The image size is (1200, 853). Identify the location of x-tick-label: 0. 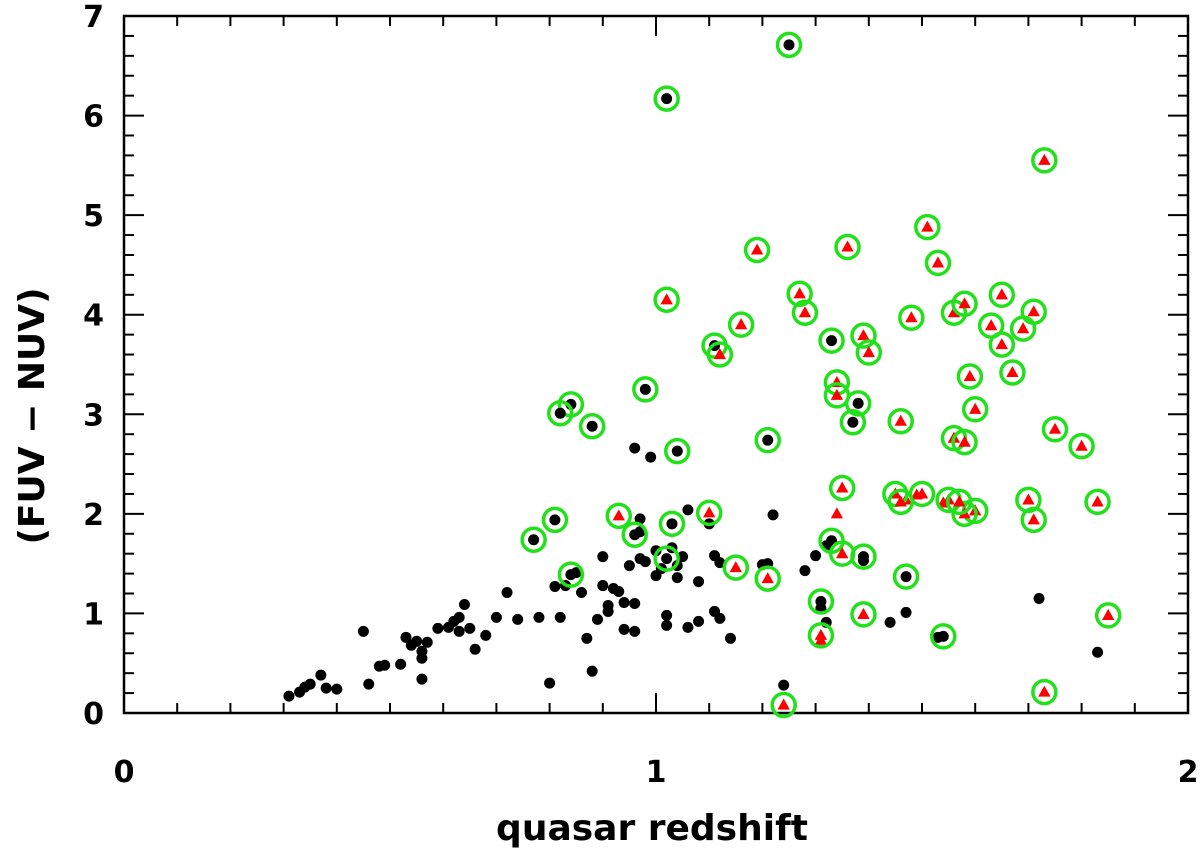
(124, 772).